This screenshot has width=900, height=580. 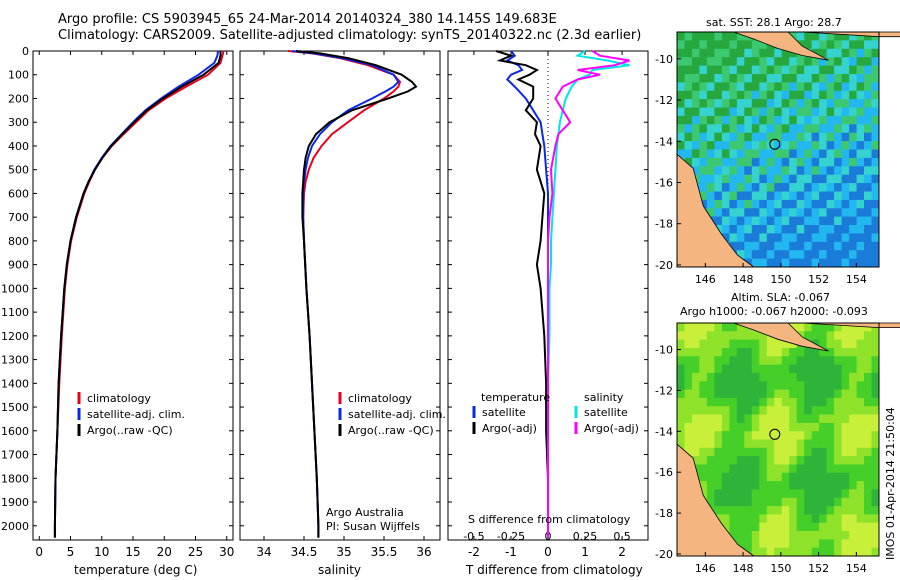 I want to click on temperature-xtick-label: 10, so click(x=101, y=552).